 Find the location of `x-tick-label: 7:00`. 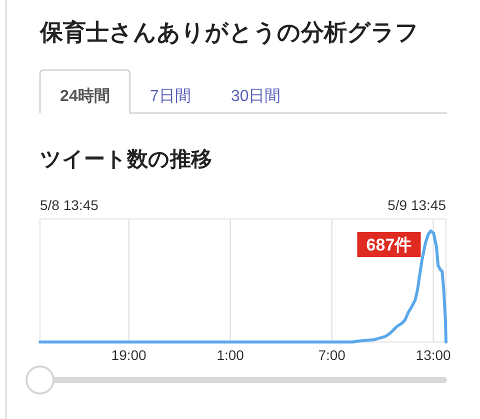

x-tick-label: 7:00 is located at coordinates (332, 355).